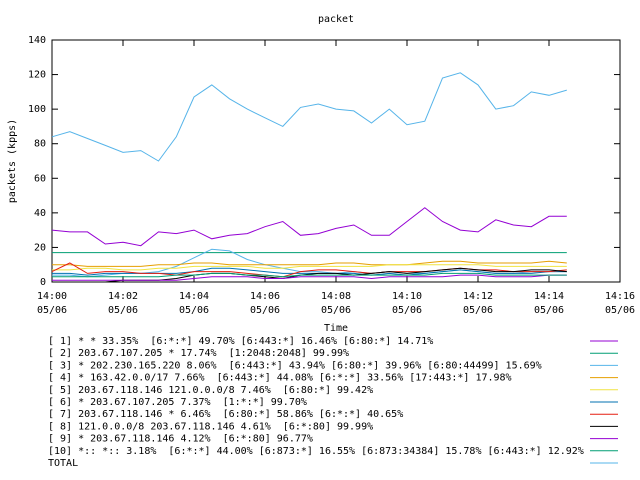 This screenshot has width=640, height=480. Describe the element at coordinates (43, 282) in the screenshot. I see `y-tick-label: 0` at that location.